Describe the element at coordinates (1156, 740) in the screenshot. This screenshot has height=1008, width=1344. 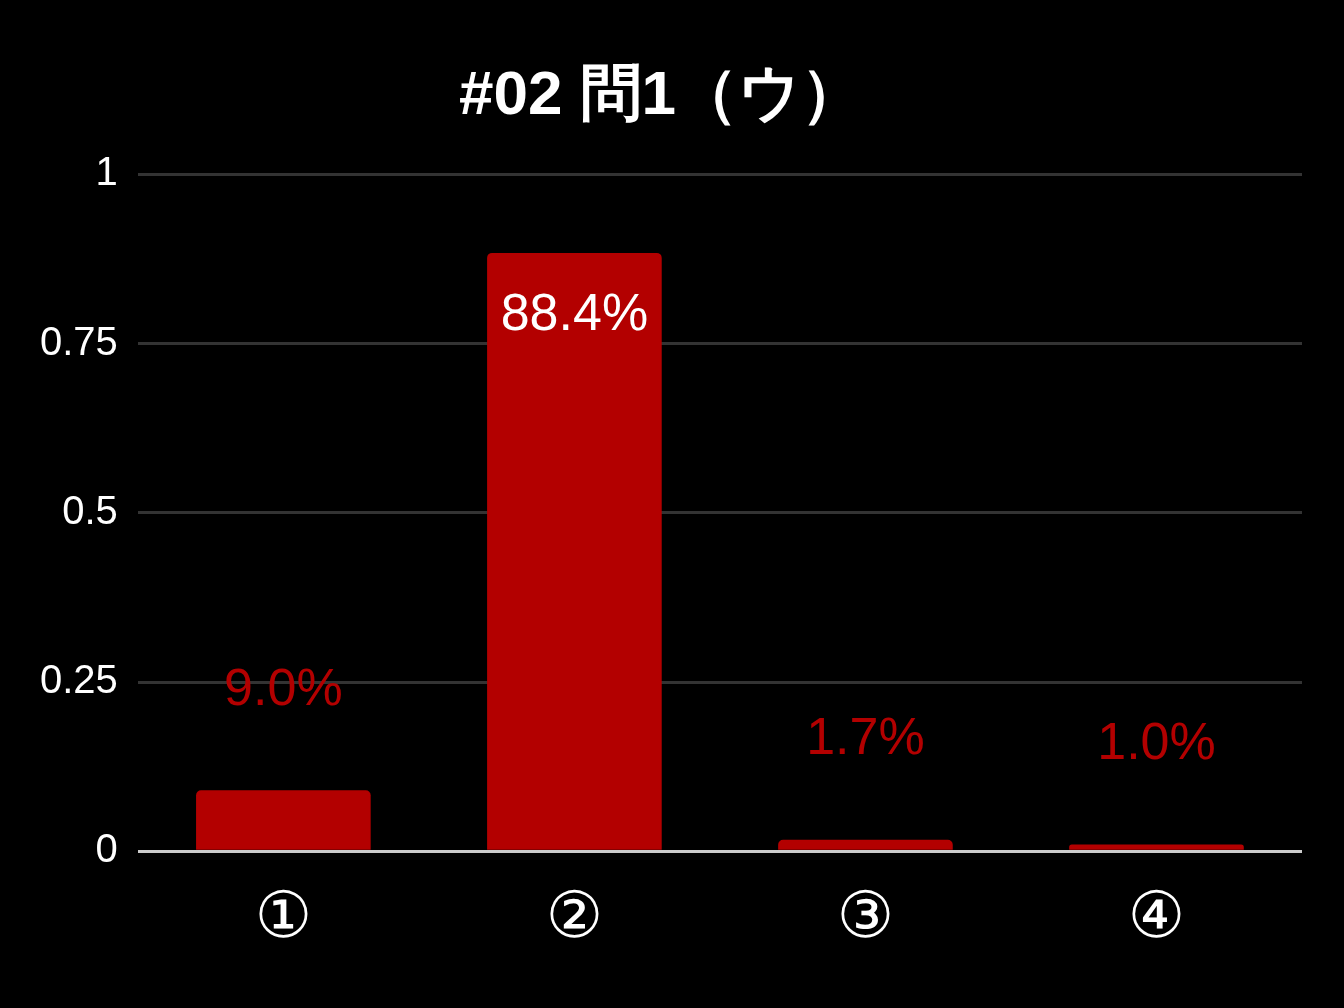
I see `data-label: 1.0%` at that location.